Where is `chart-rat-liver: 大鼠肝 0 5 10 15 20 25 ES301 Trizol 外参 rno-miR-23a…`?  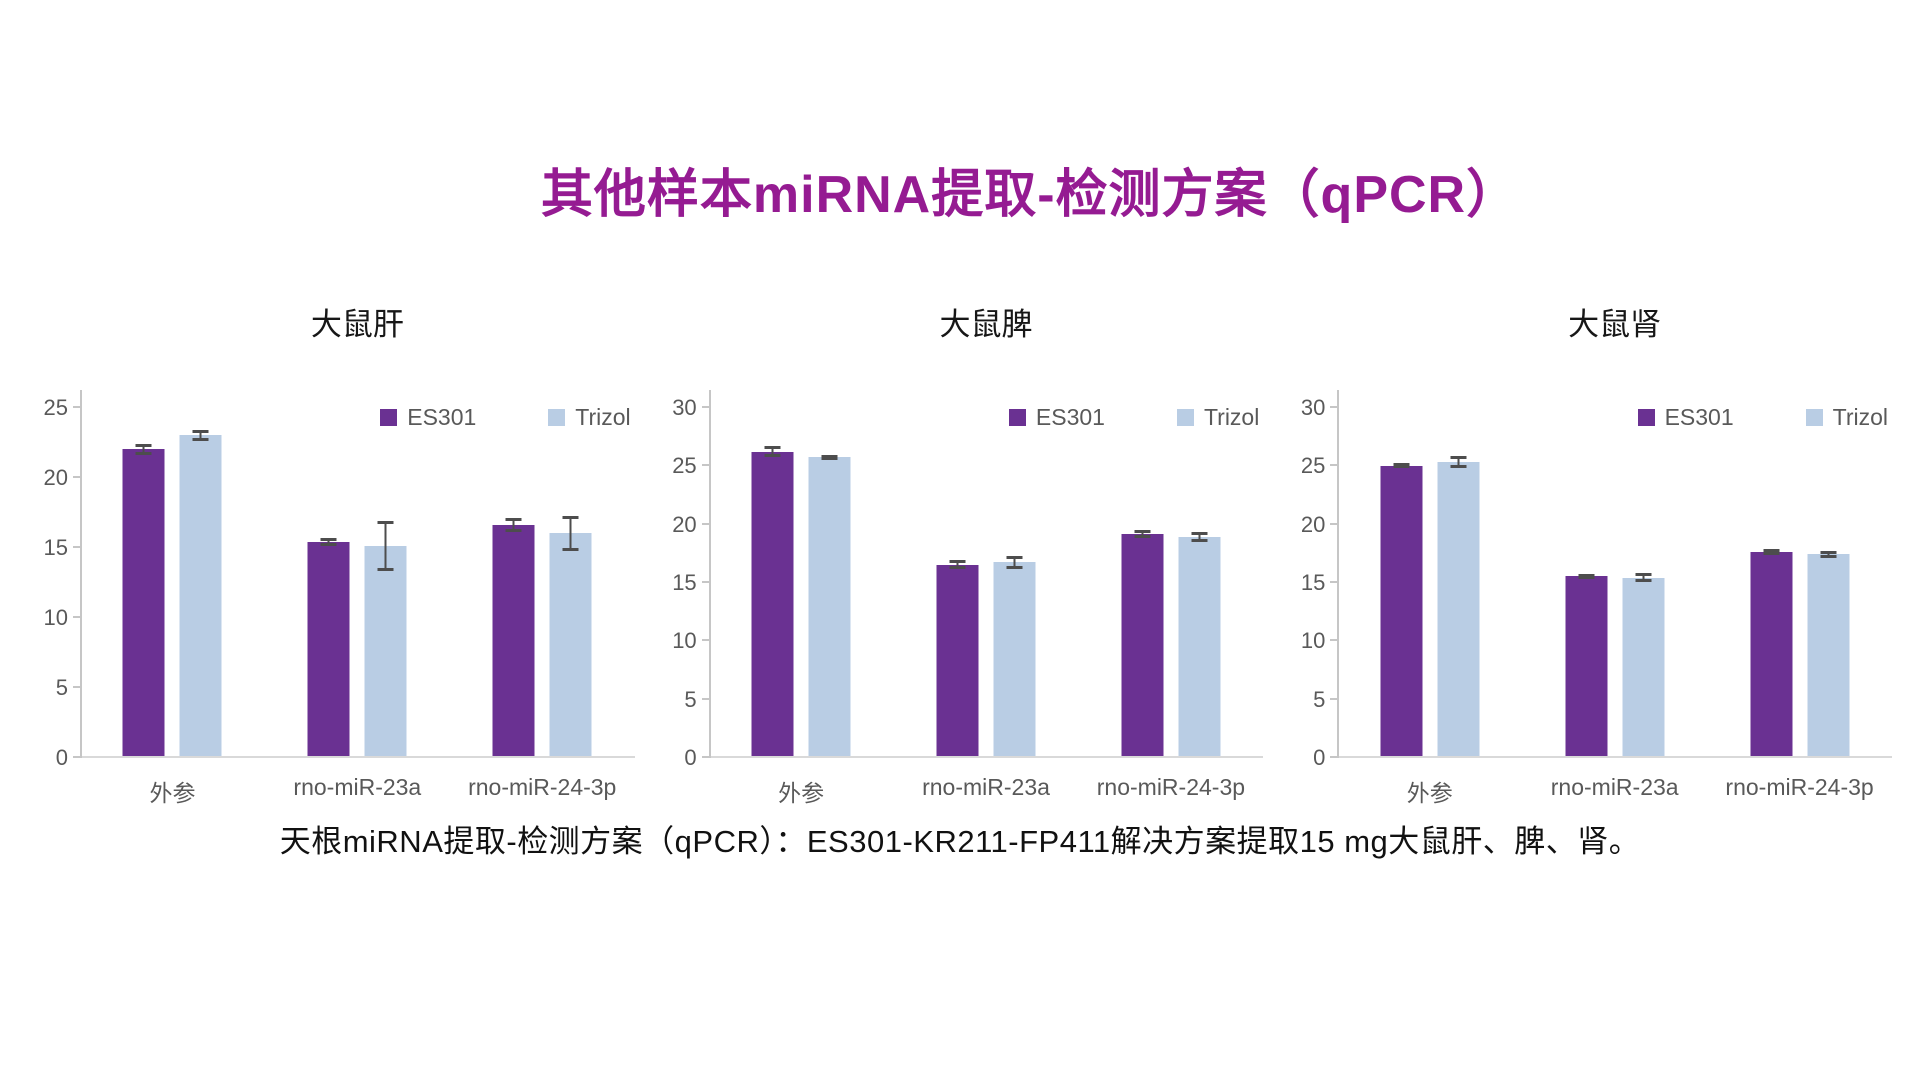
chart-rat-liver: 大鼠肝 0 5 10 15 20 25 ES301 Trizol 外参 rno-miR-23a… is located at coordinates (331, 552).